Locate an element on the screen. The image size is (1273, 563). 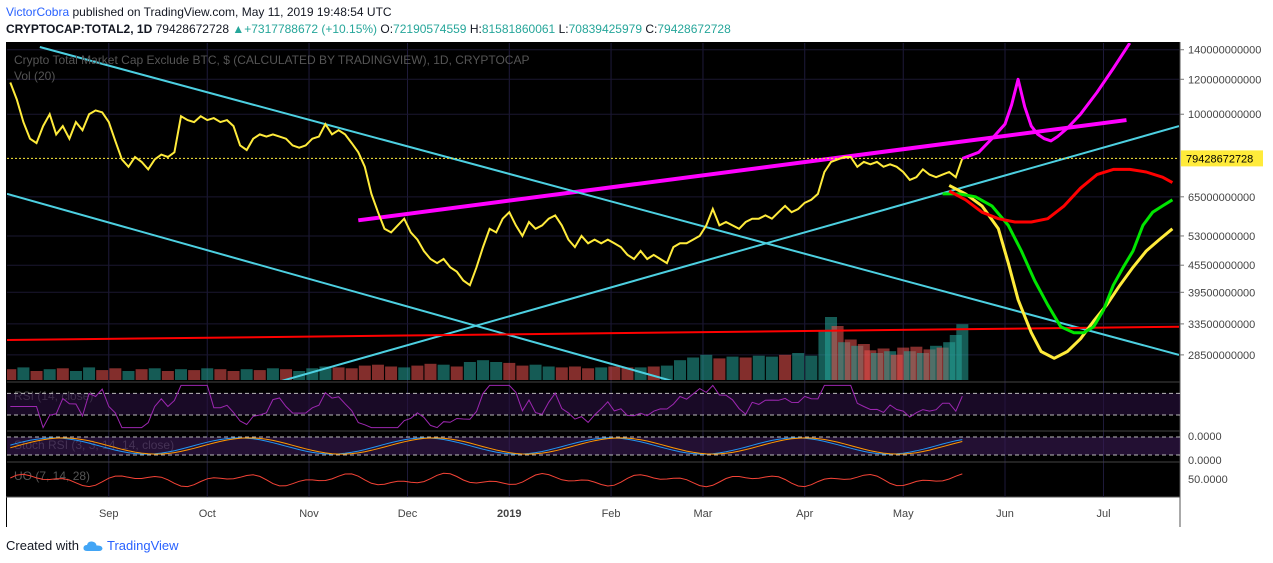
x-tick-label: Nov is located at coordinates (309, 514).